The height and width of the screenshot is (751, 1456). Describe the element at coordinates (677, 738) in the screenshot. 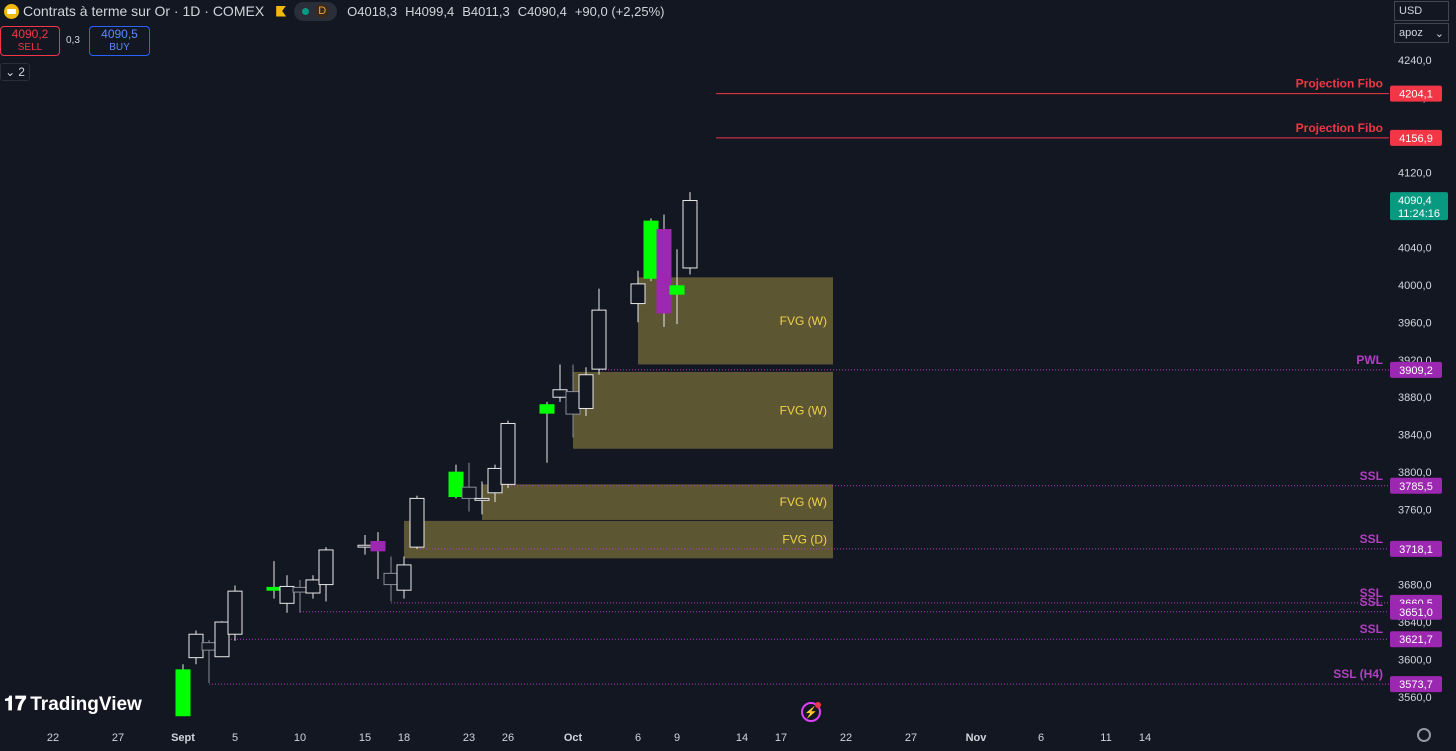

I see `time-tick-label: 9` at that location.